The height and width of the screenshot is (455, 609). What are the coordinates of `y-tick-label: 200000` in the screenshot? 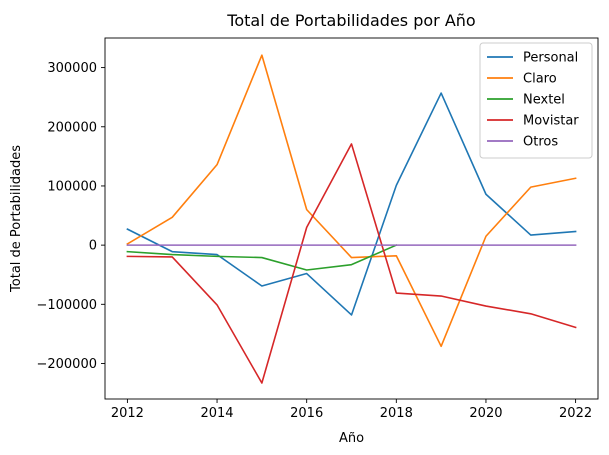 It's located at (72, 127).